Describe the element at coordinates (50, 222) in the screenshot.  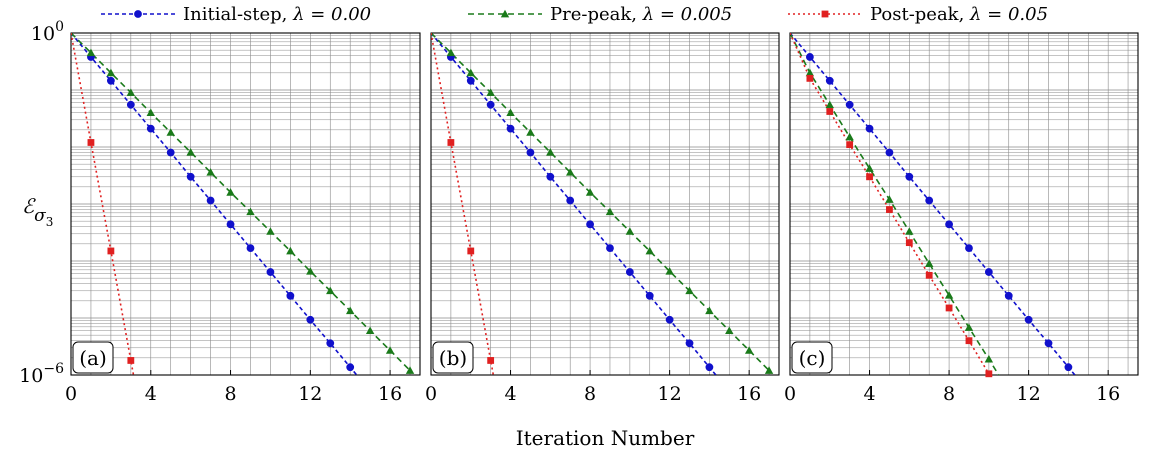
I see `y-axis-label-subsub: 3` at that location.